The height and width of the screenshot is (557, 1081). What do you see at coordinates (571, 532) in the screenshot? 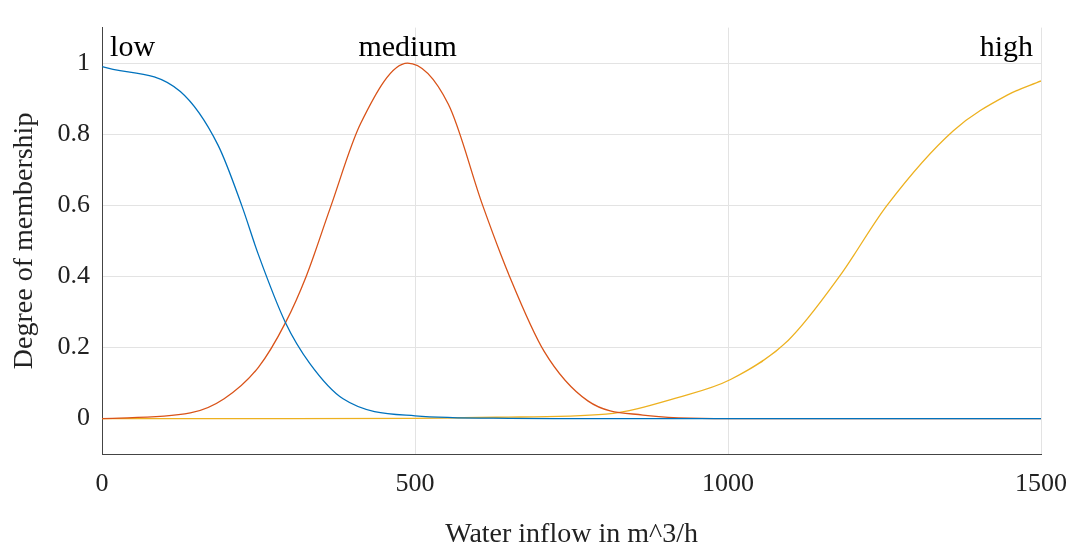
I see `x-axis-title: Water inflow in m^3/h` at bounding box center [571, 532].